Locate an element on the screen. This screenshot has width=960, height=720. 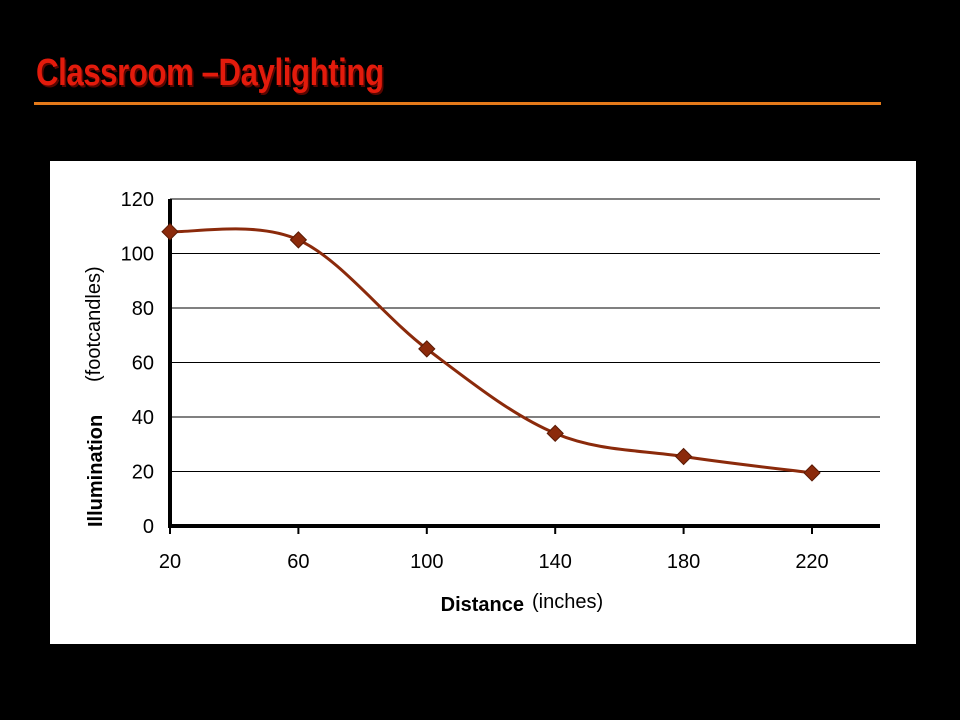
x-tick-label: 220 is located at coordinates (811, 562).